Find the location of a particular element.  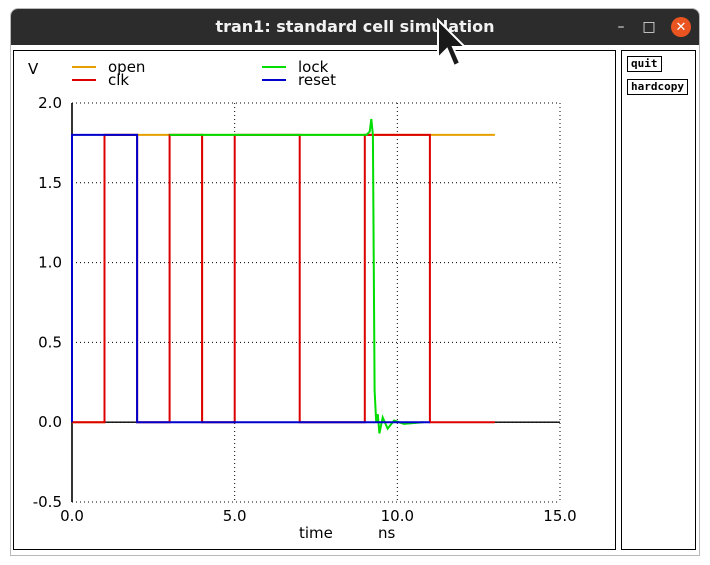

x-tick-label: 15.0 is located at coordinates (559, 516).